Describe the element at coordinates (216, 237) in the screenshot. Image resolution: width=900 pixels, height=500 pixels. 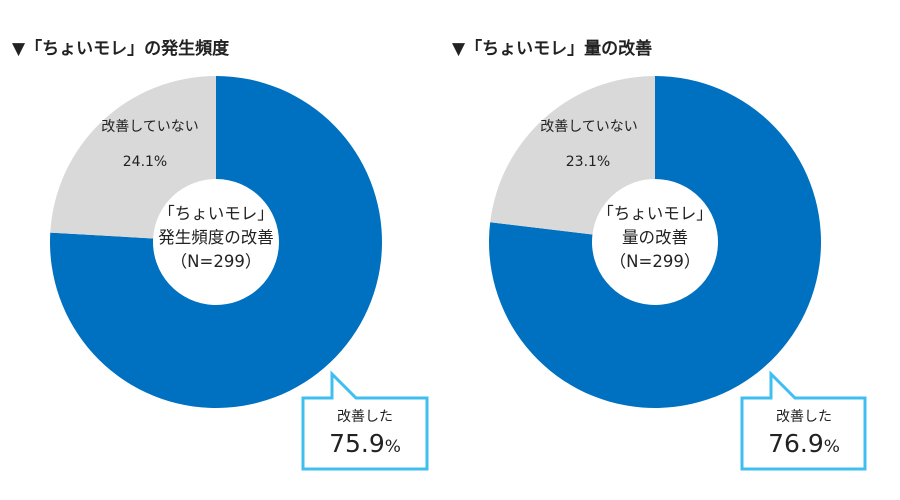
I see `center-label-line-2: 発生頻度の改善` at that location.